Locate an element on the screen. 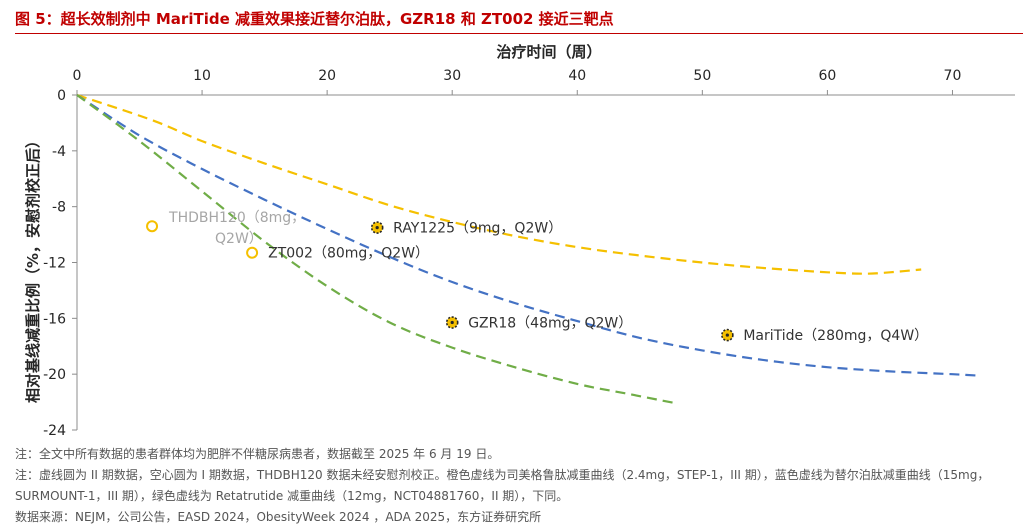  point-ray1225-marker-center is located at coordinates (377, 228).